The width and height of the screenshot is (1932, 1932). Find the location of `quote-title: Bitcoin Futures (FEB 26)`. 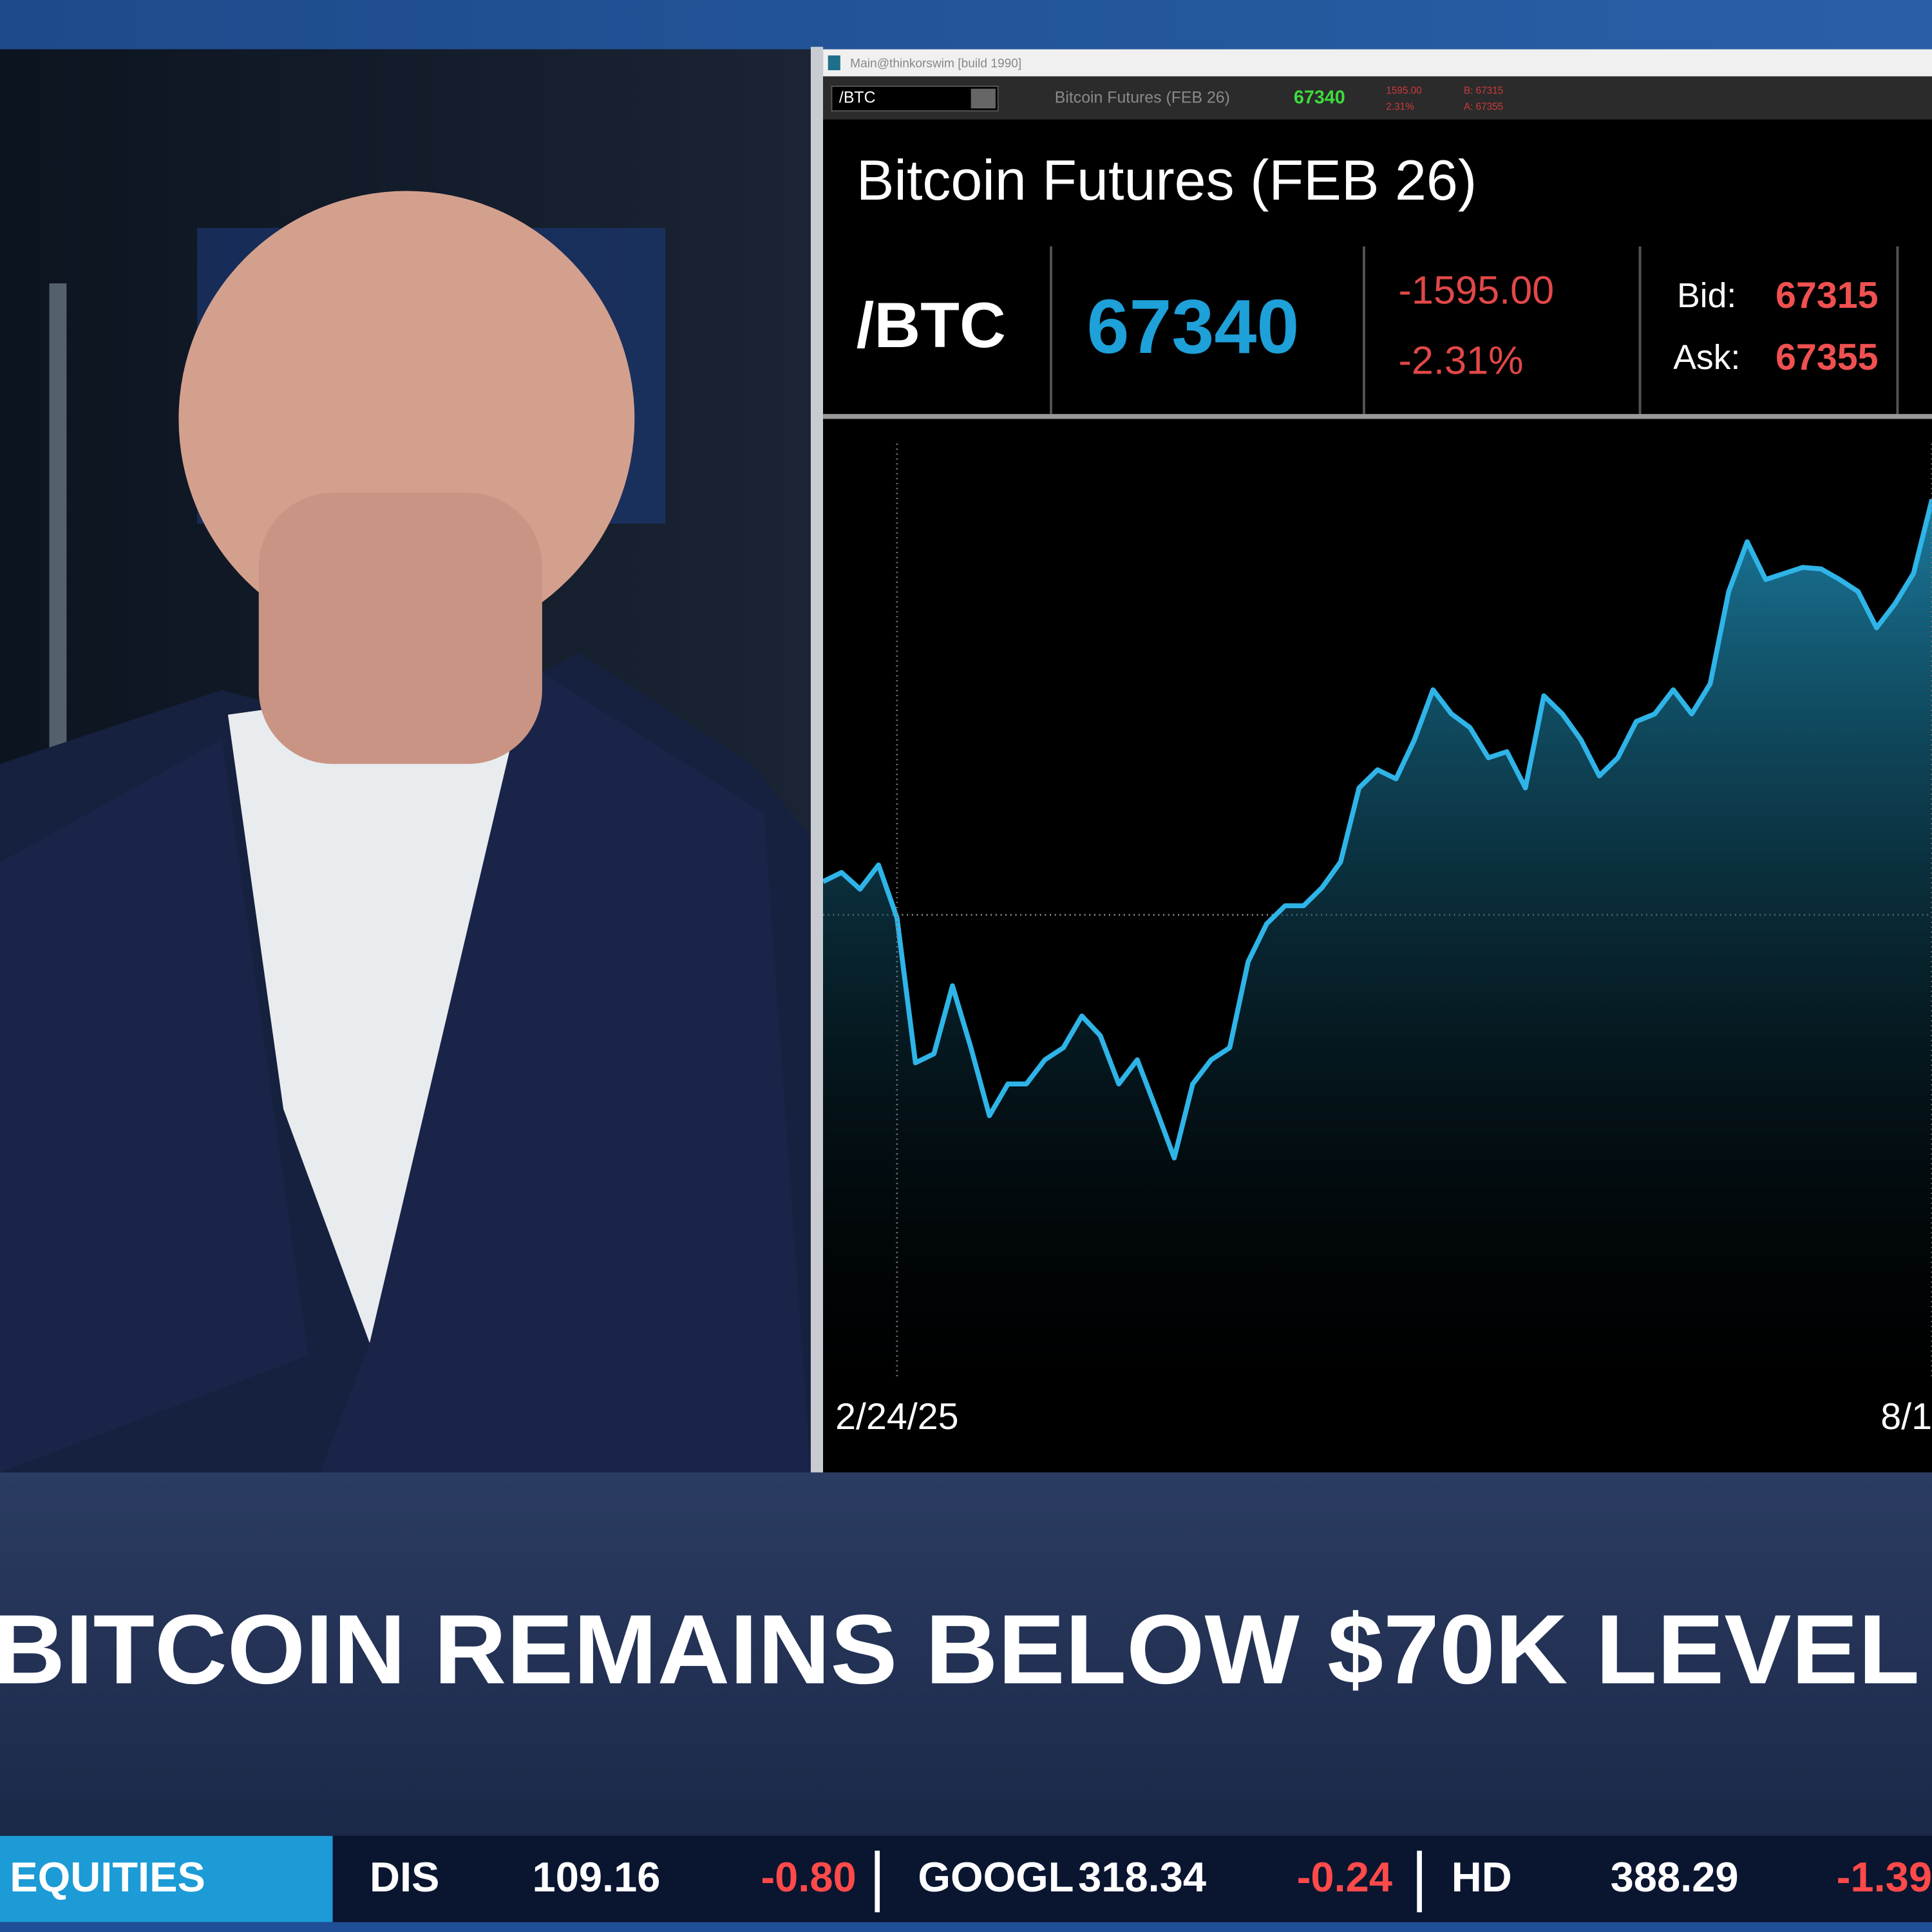

quote-title: Bitcoin Futures (FEB 26) is located at coordinates (1167, 180).